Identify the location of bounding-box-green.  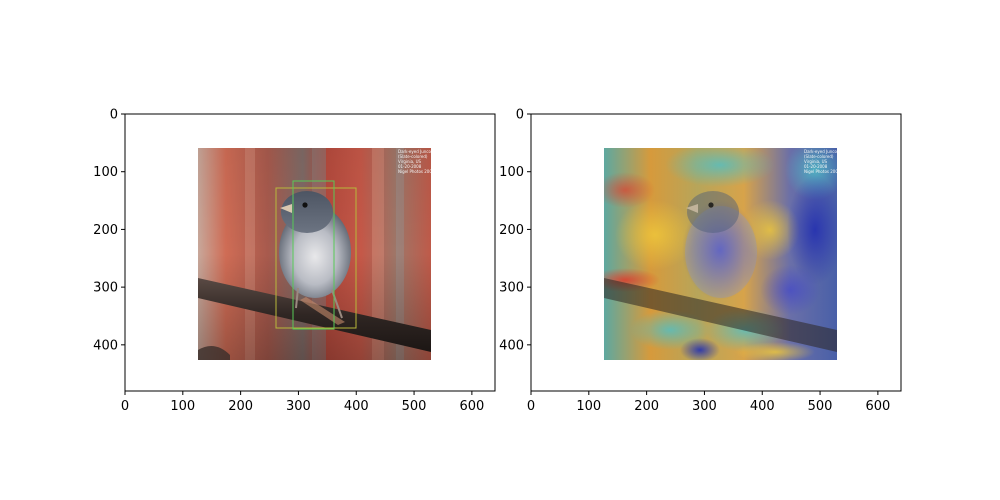
(313, 255).